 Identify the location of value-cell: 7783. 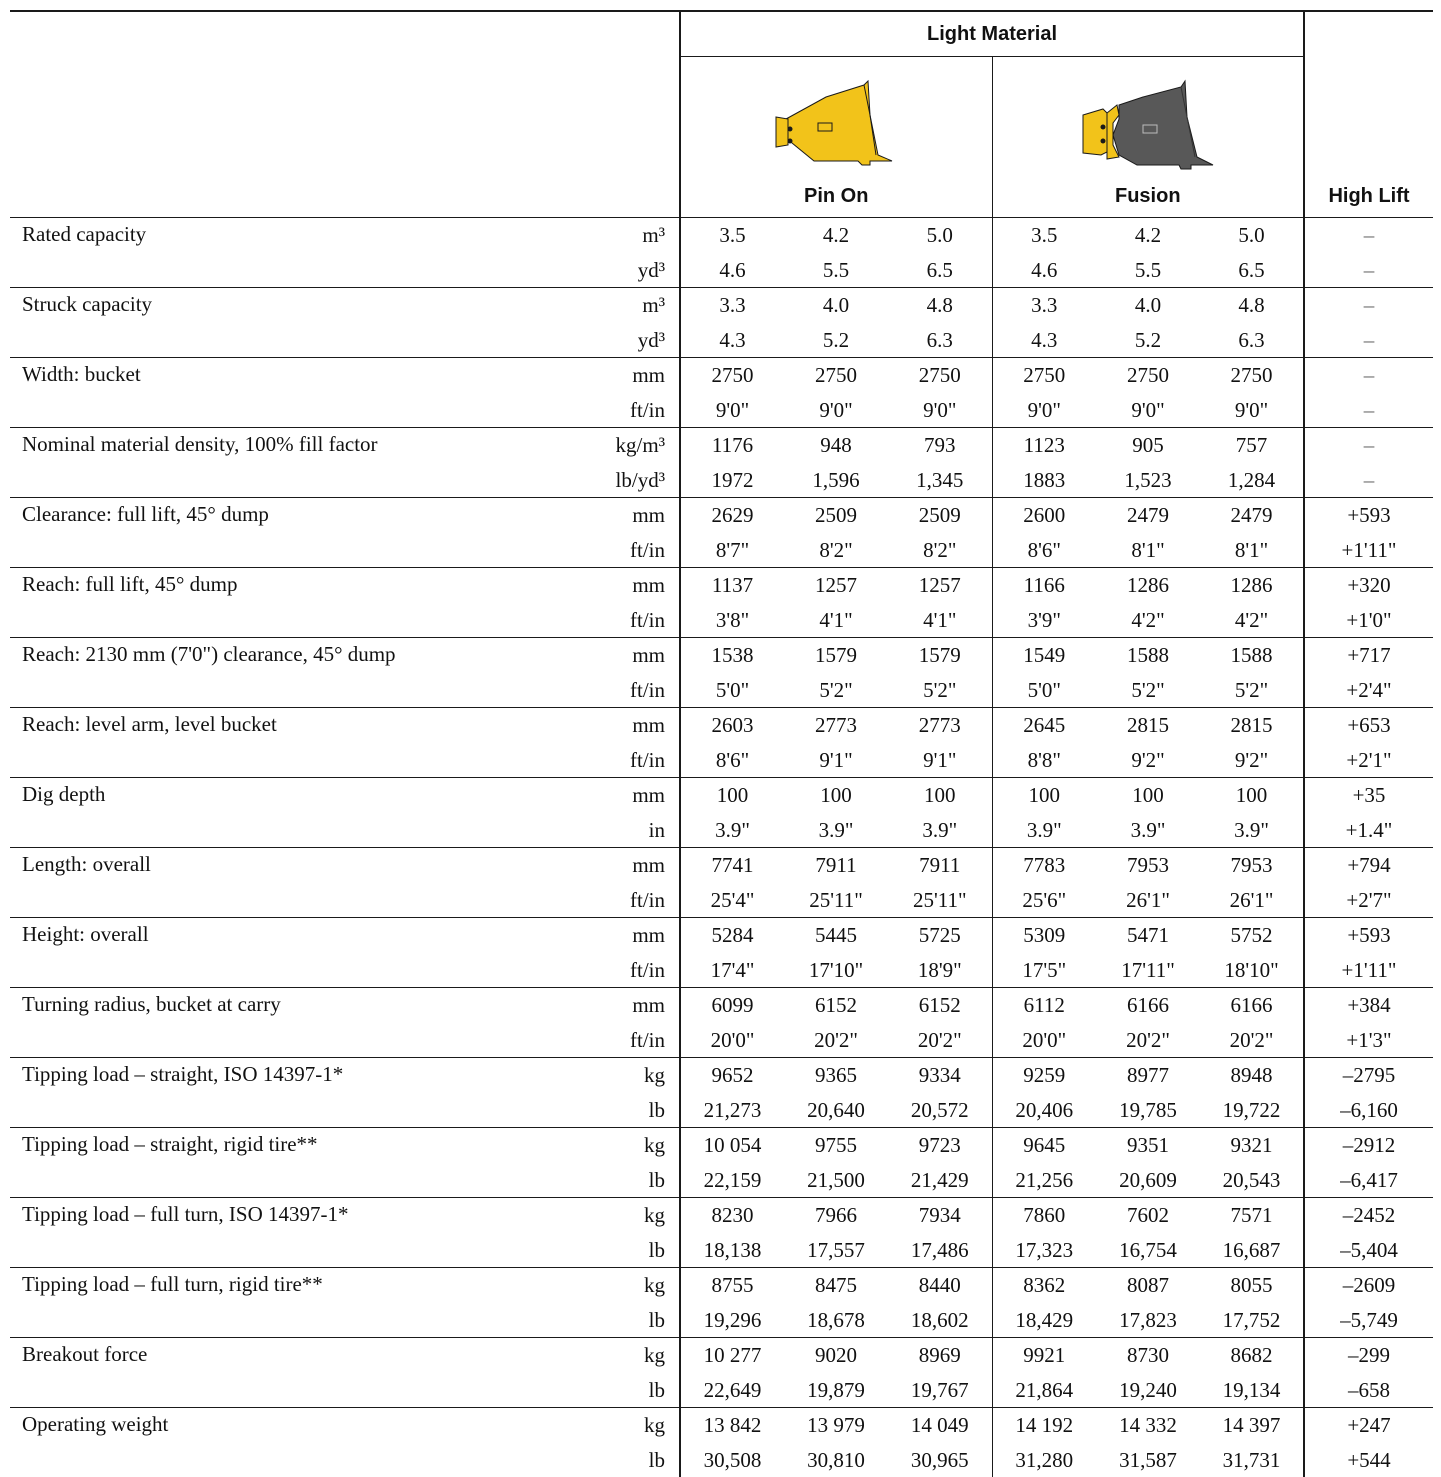
(1044, 865).